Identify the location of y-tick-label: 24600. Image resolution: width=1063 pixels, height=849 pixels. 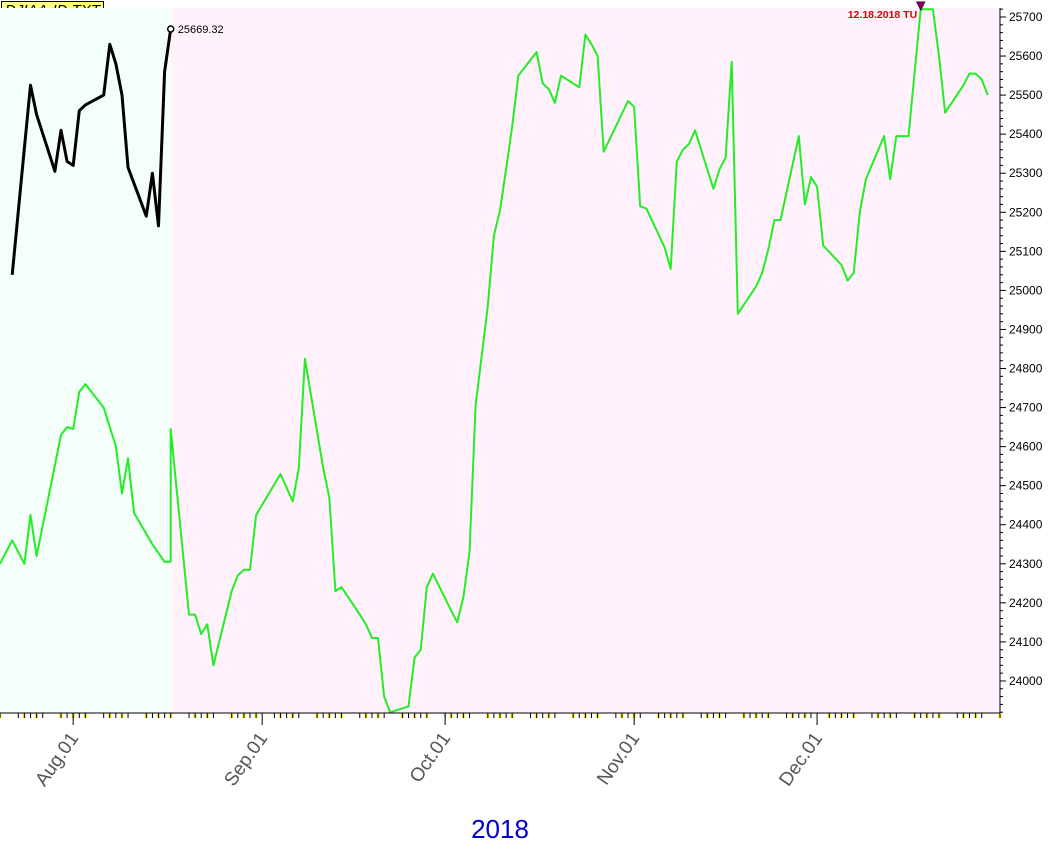
(1026, 447).